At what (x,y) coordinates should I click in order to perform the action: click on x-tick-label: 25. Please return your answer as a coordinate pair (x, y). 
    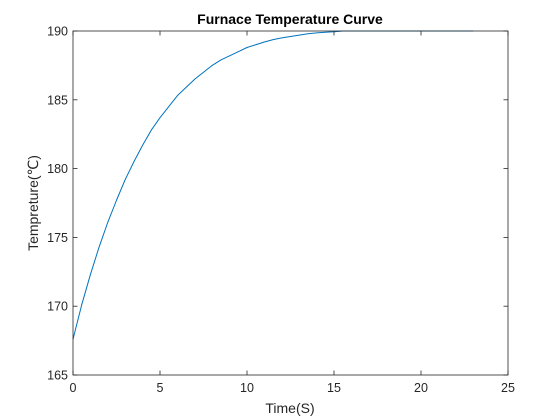
    Looking at the image, I should click on (508, 388).